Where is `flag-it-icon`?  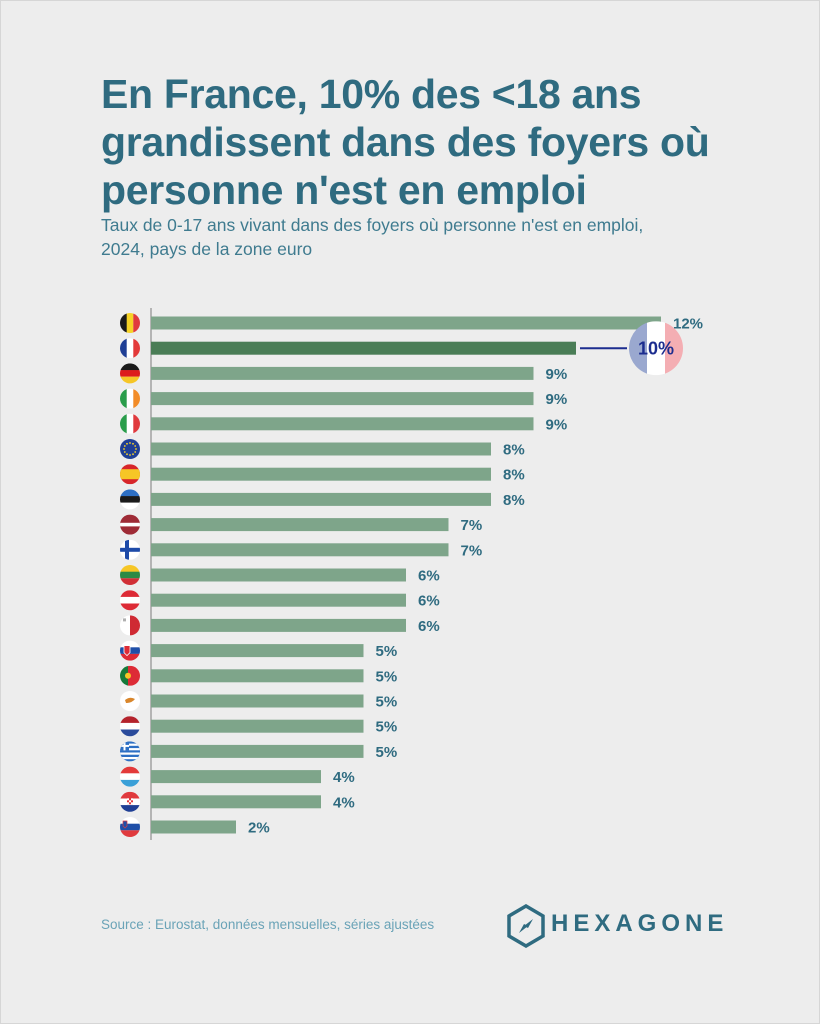
flag-it-icon is located at coordinates (130, 423).